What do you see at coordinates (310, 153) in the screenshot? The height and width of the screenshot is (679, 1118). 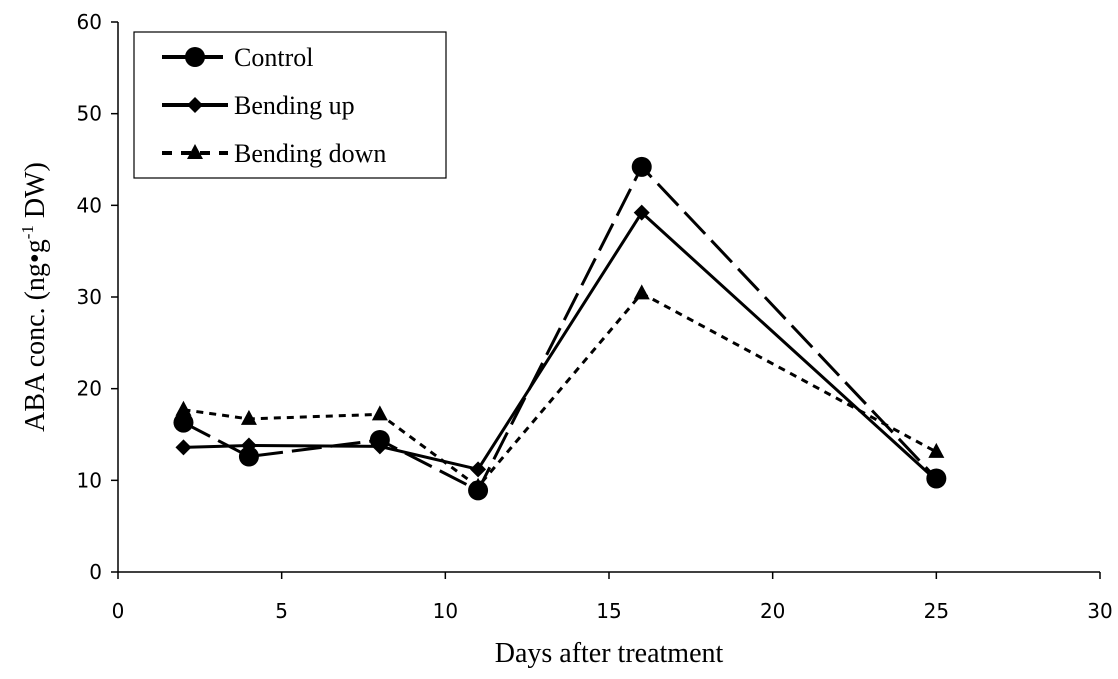 I see `legend-label-bending-down: Bending down` at bounding box center [310, 153].